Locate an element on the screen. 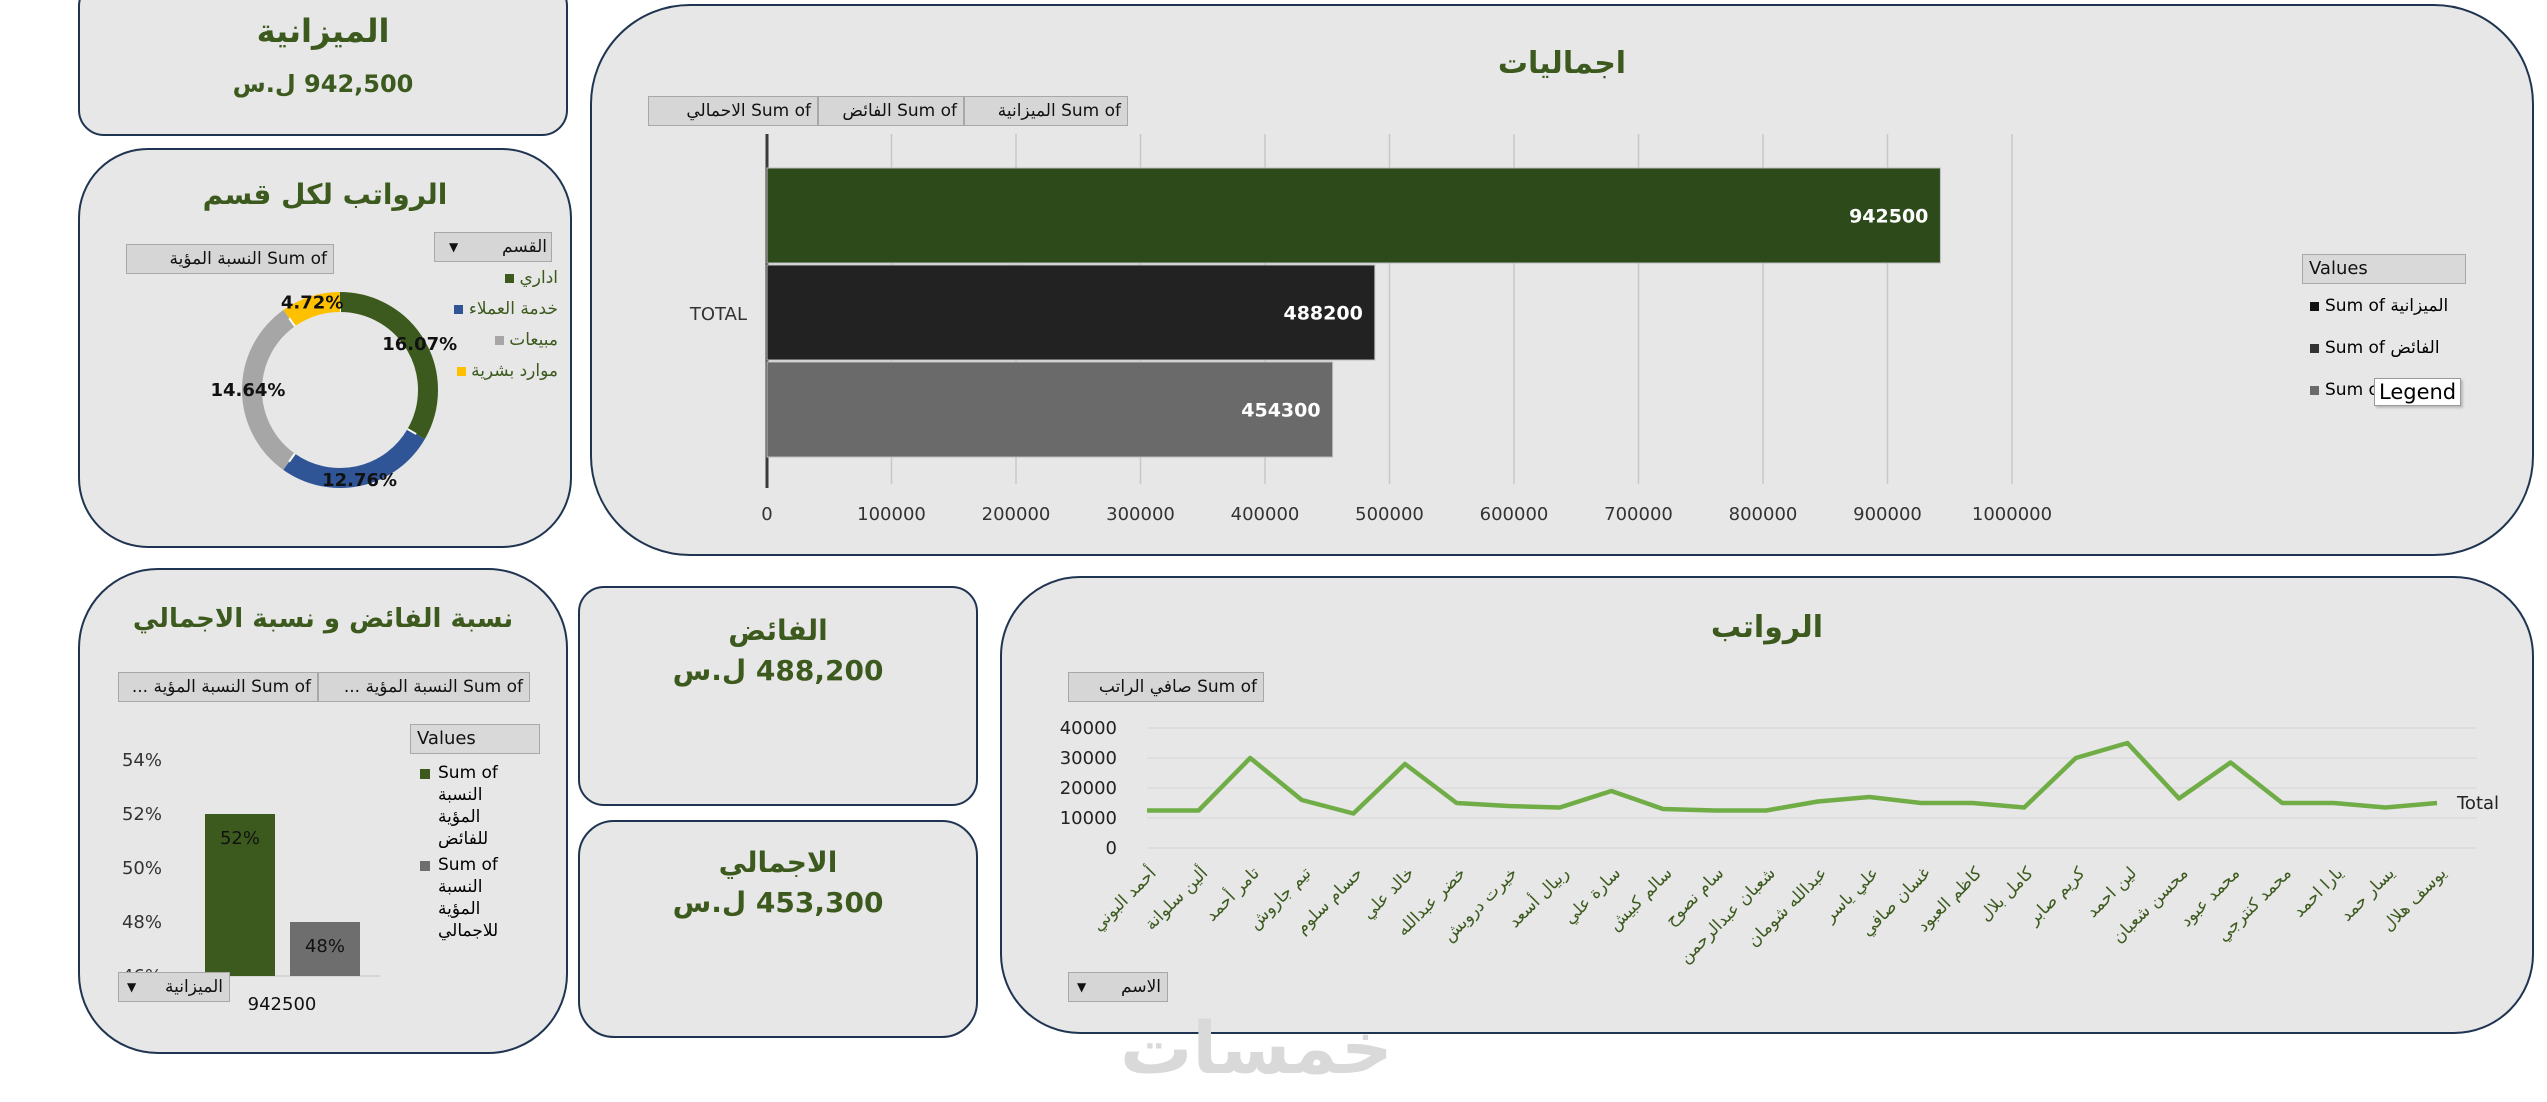 Image resolution: width=2547 pixels, height=1102 pixels. legend-total: Sum of is located at coordinates (2347, 390).